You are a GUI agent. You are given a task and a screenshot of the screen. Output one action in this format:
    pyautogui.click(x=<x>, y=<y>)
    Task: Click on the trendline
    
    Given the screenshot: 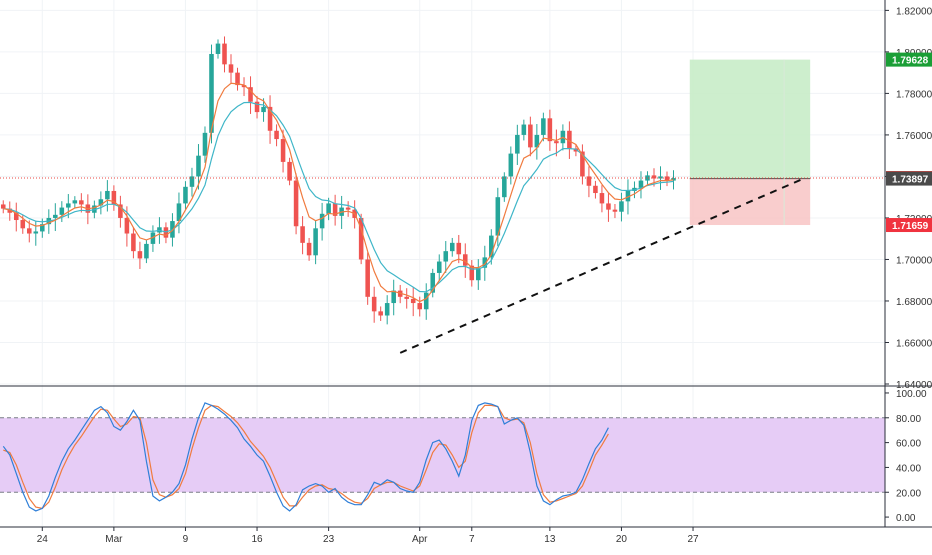 What is the action you would take?
    pyautogui.click(x=602, y=265)
    